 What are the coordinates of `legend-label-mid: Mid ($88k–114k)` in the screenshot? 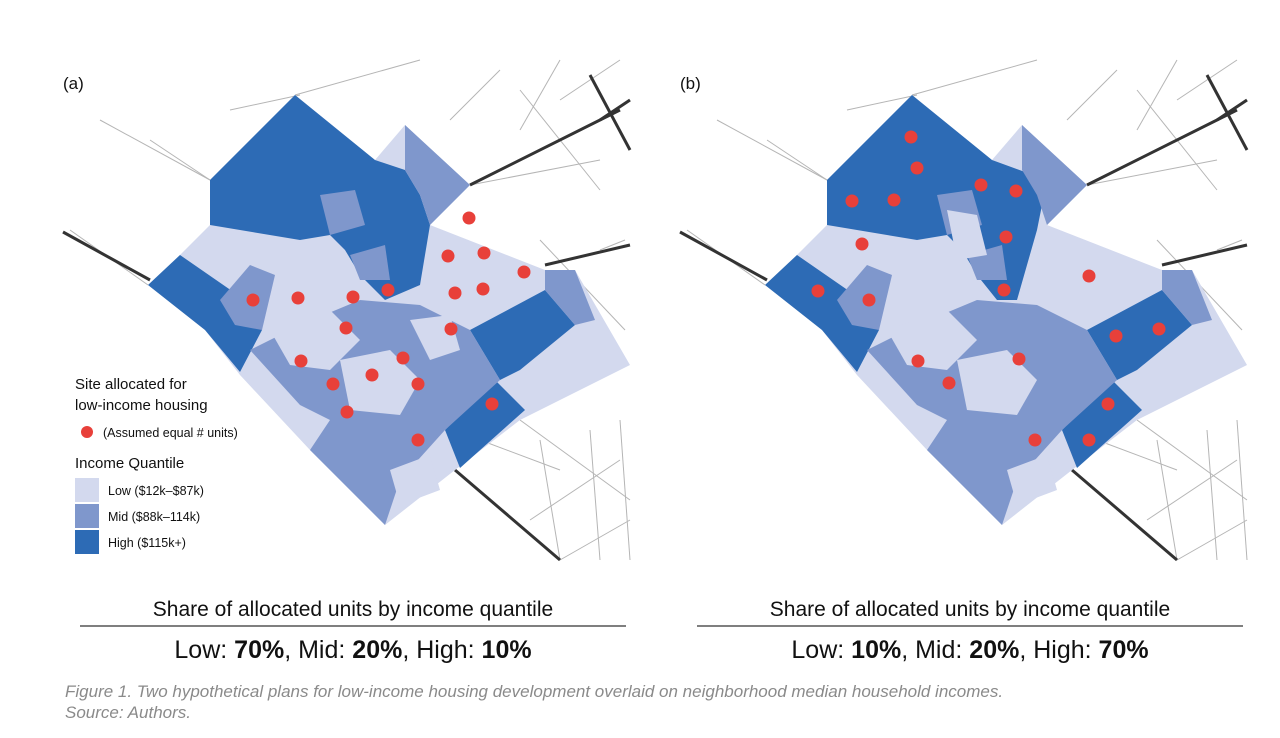 It's located at (154, 517).